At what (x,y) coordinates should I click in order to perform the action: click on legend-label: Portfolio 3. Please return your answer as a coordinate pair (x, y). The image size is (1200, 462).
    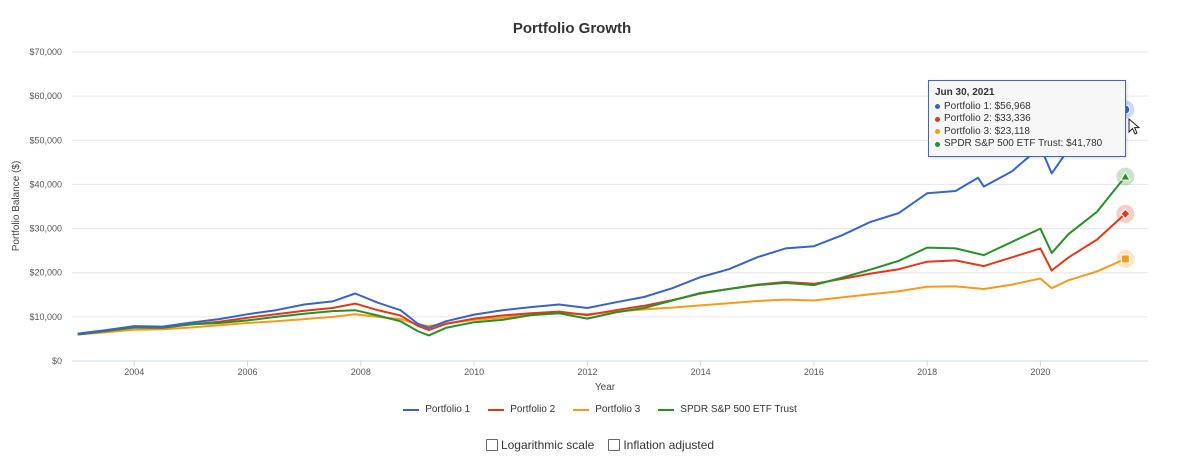
    Looking at the image, I should click on (618, 409).